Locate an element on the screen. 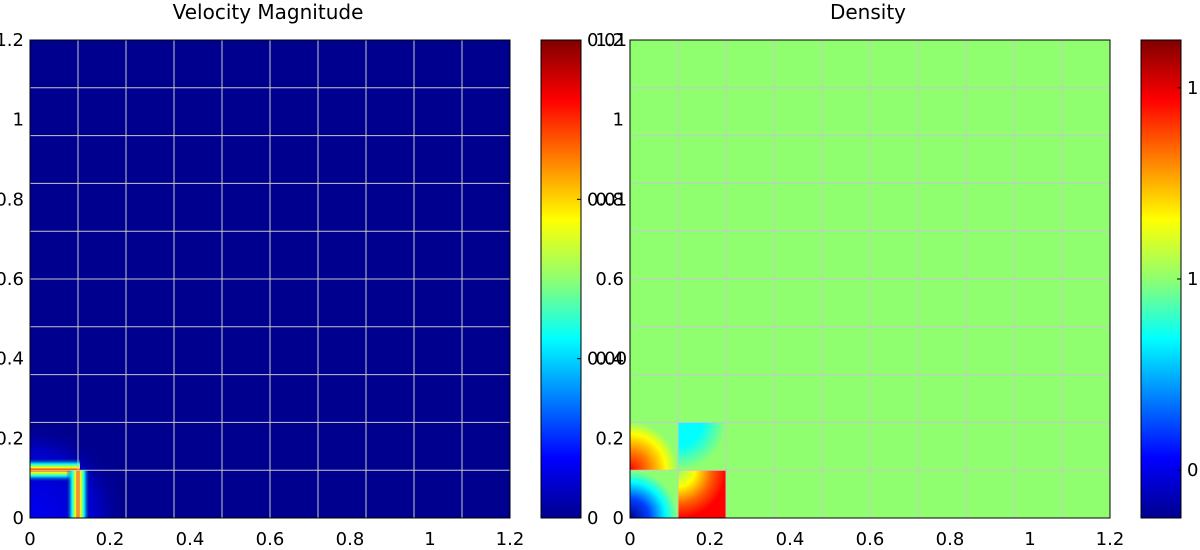  velocity-colorbar-tick-label: 0 is located at coordinates (592, 518).